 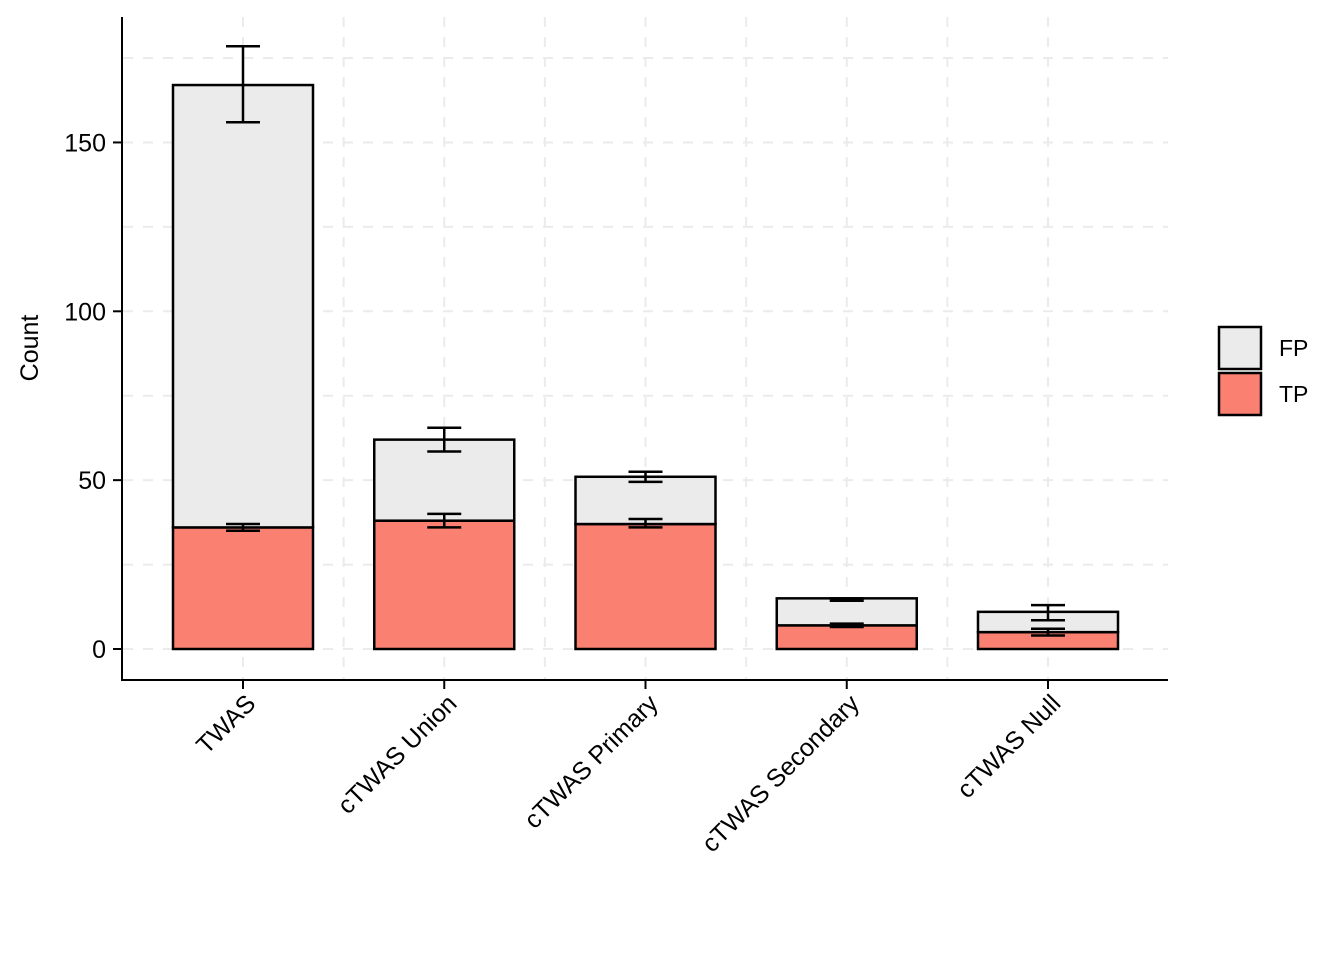 I want to click on legend-key-tp, so click(x=1240, y=394).